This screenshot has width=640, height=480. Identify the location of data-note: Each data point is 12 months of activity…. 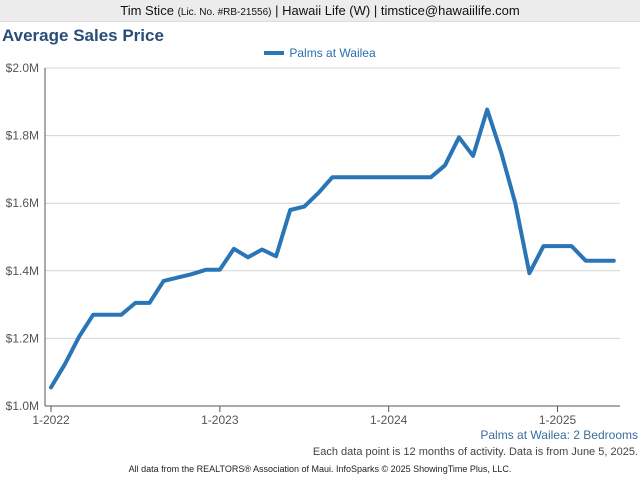
(475, 452).